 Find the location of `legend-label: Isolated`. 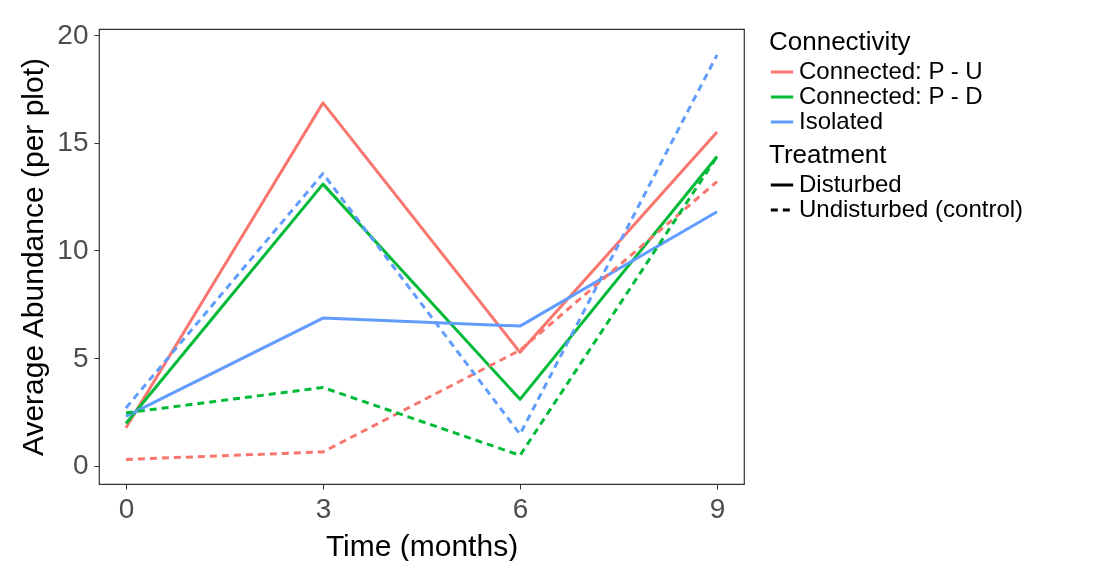

legend-label: Isolated is located at coordinates (841, 120).